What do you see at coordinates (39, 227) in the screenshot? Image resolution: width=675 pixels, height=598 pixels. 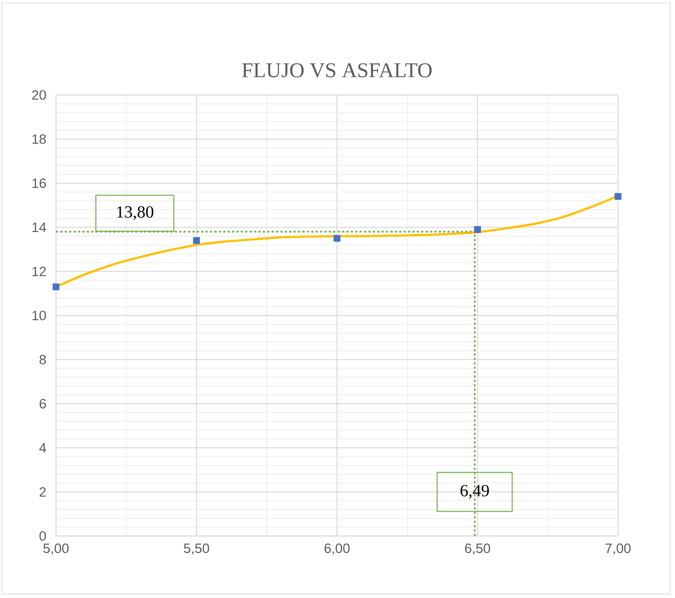 I see `y-tick-label: 14` at bounding box center [39, 227].